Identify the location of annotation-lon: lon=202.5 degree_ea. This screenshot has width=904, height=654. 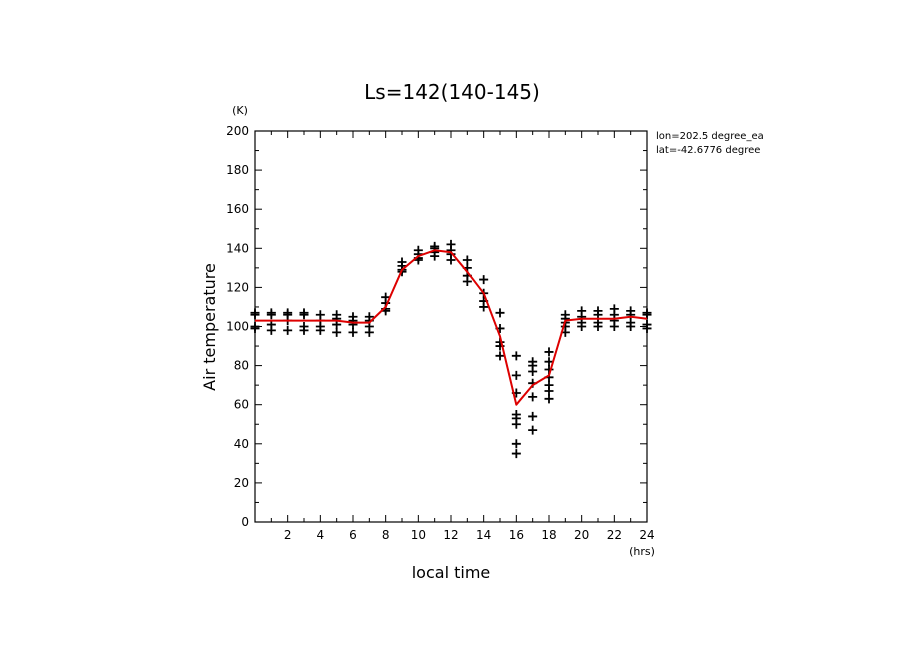
(710, 136).